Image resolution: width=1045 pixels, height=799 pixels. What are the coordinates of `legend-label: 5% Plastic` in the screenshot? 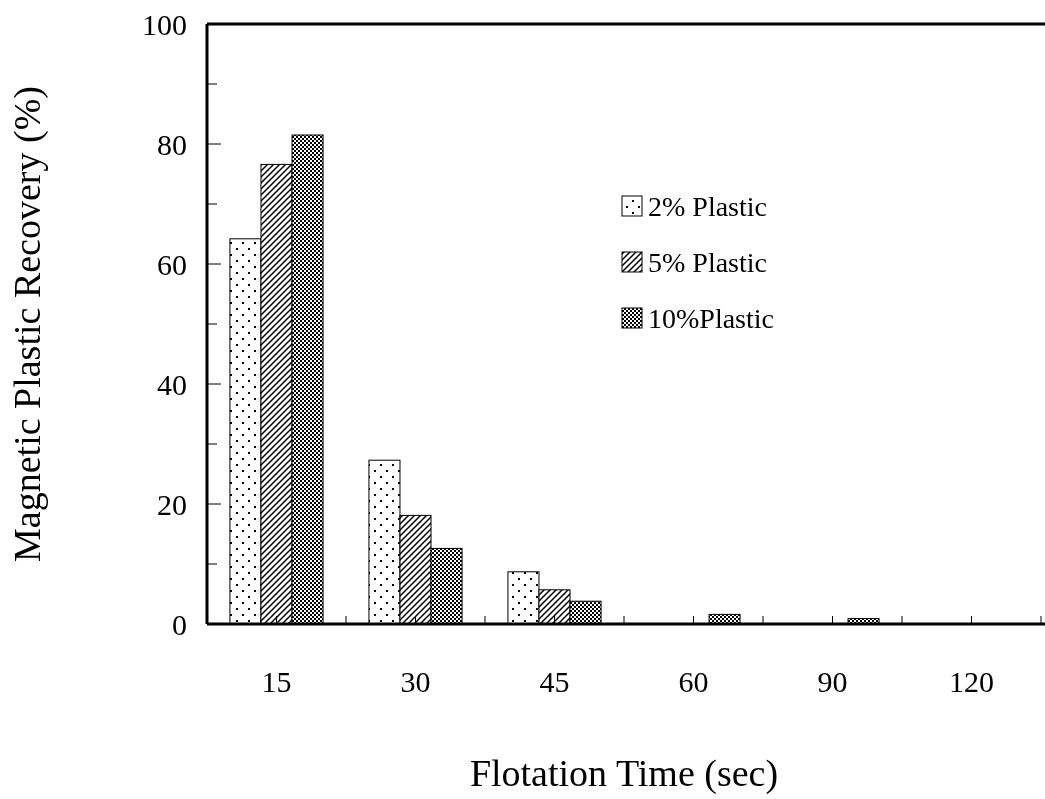 It's located at (707, 262).